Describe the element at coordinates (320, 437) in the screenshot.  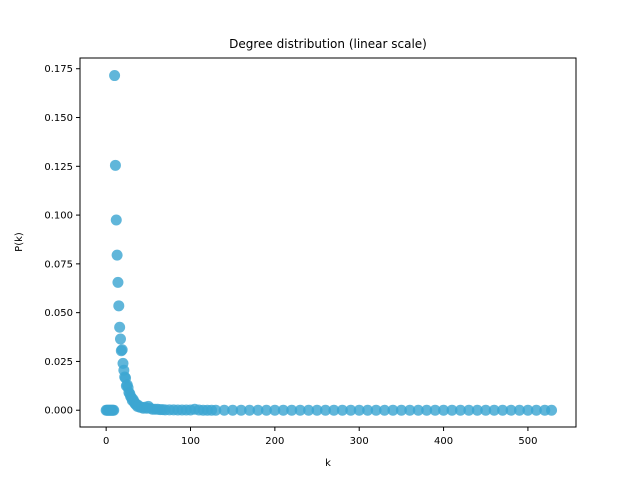
I see `x-axis-ticks: 0 100 200 300 400 500` at that location.